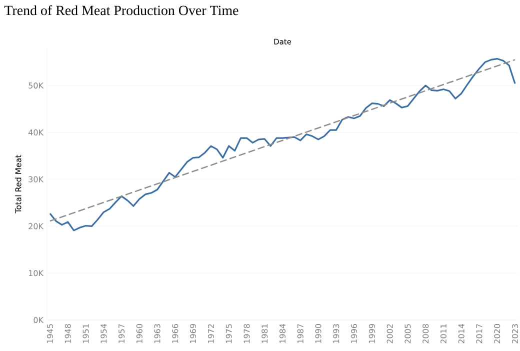 This screenshot has height=351, width=520. Describe the element at coordinates (121, 10) in the screenshot. I see `chart-title: Trend of Red Meat Production Over Time` at that location.